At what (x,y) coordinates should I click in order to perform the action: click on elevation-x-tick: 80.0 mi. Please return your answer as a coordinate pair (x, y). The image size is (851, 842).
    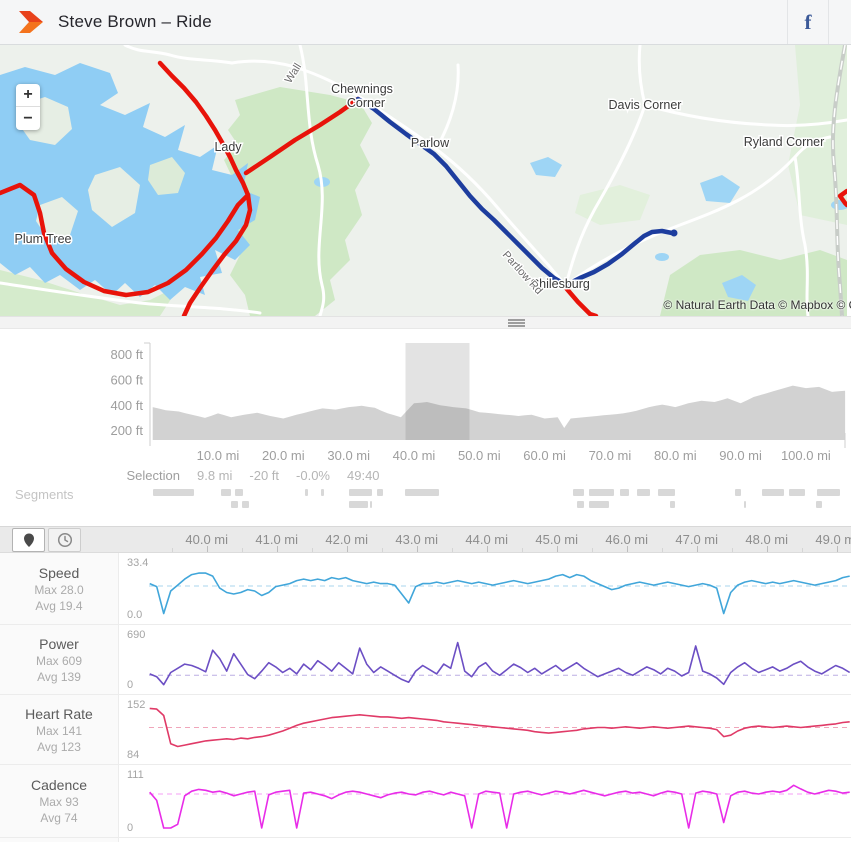
    Looking at the image, I should click on (675, 455).